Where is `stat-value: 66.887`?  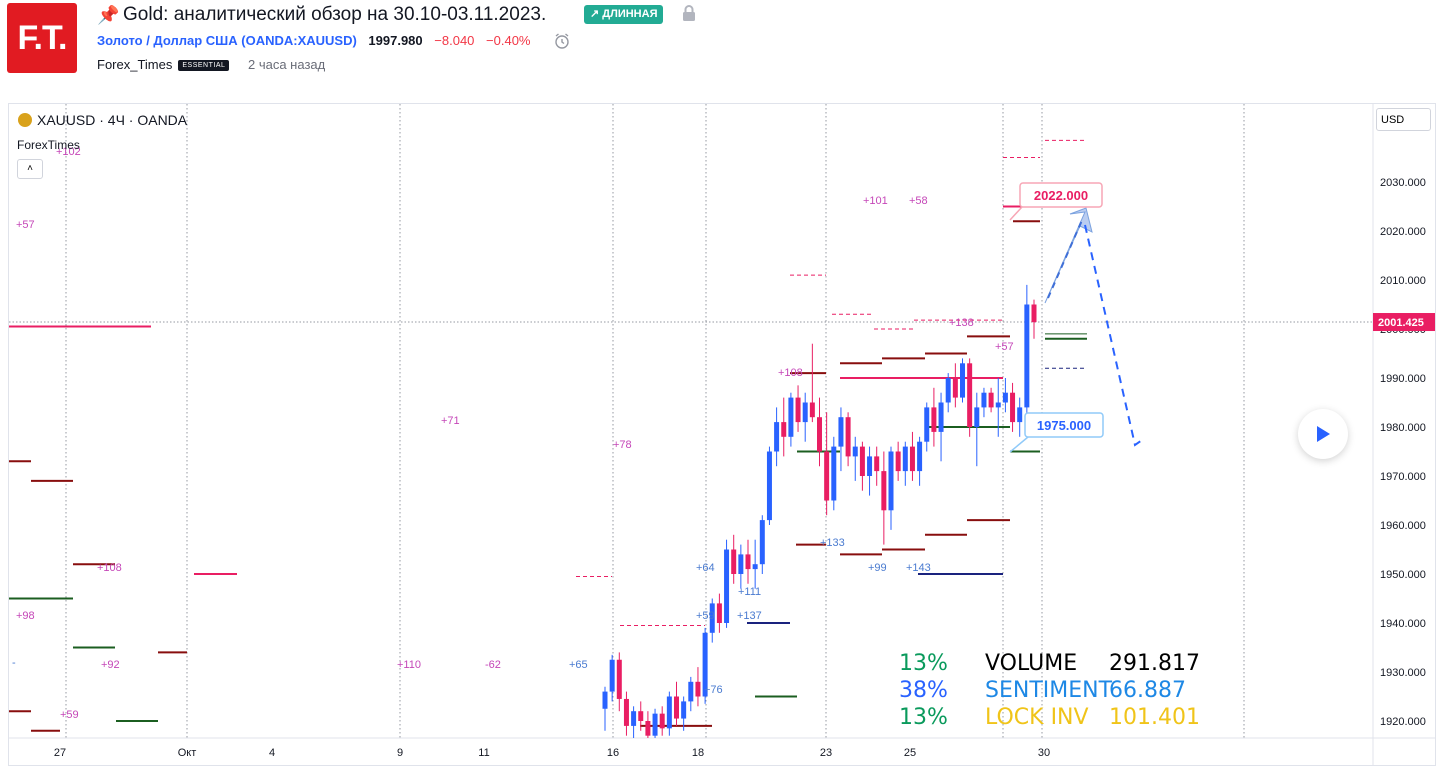 stat-value: 66.887 is located at coordinates (1147, 690).